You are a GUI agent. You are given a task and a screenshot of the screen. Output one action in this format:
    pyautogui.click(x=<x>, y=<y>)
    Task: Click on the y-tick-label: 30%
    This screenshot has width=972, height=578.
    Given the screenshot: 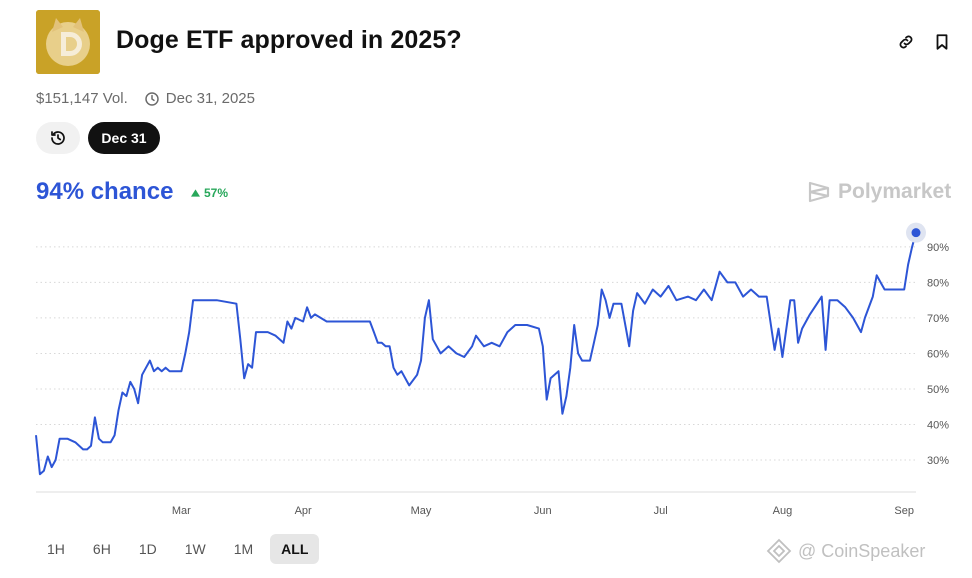 What is the action you would take?
    pyautogui.click(x=938, y=461)
    